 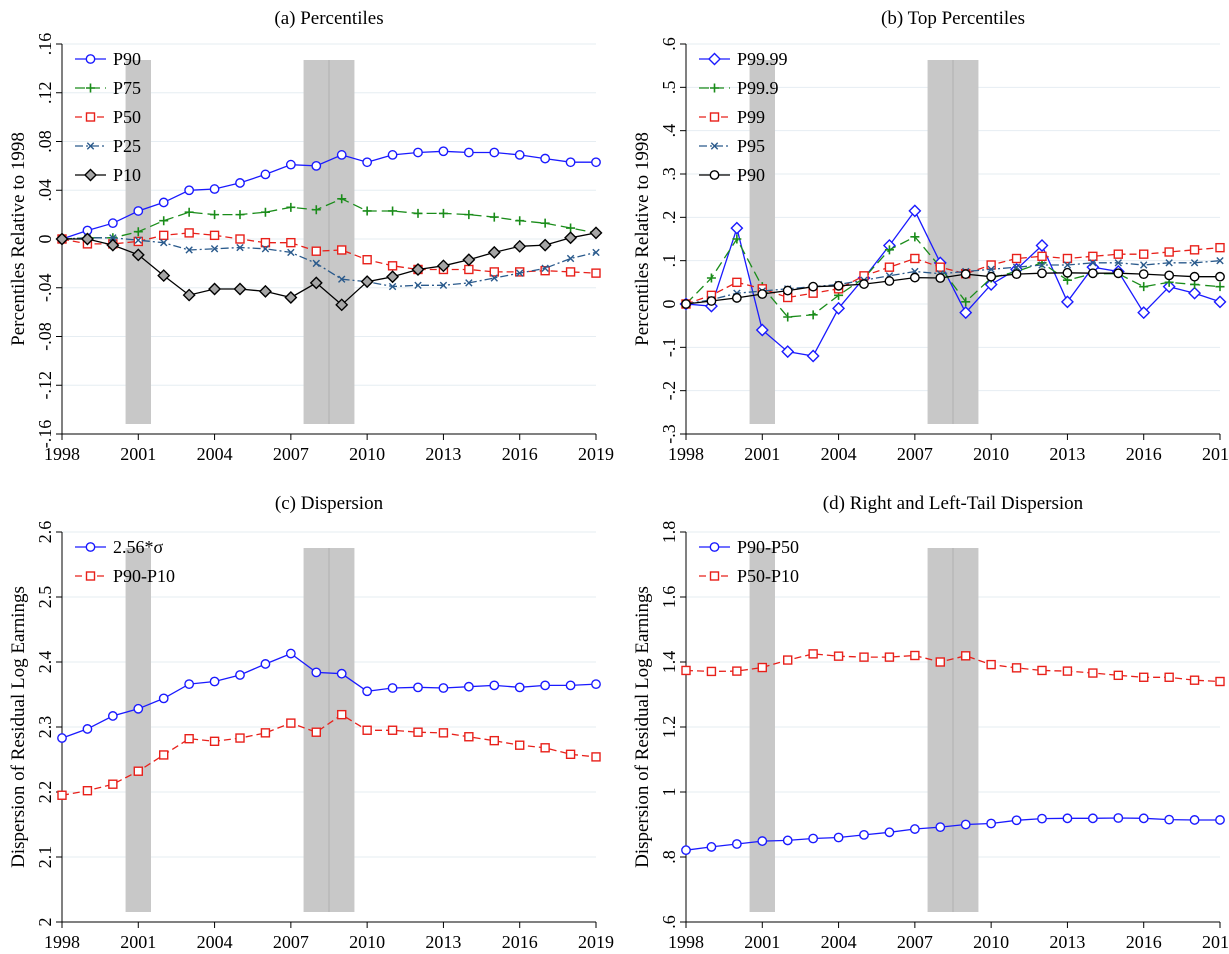 What do you see at coordinates (138, 454) in the screenshot?
I see `x-tick-label: 2001` at bounding box center [138, 454].